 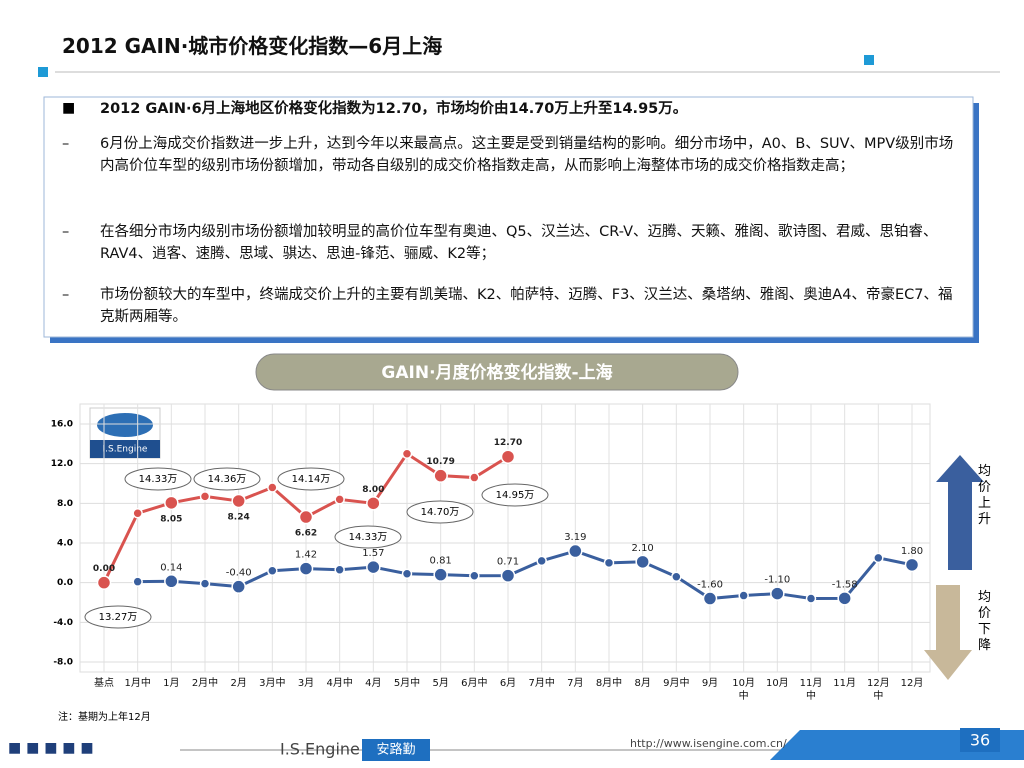 What do you see at coordinates (63, 623) in the screenshot?
I see `y-tick-label: -4.0` at bounding box center [63, 623].